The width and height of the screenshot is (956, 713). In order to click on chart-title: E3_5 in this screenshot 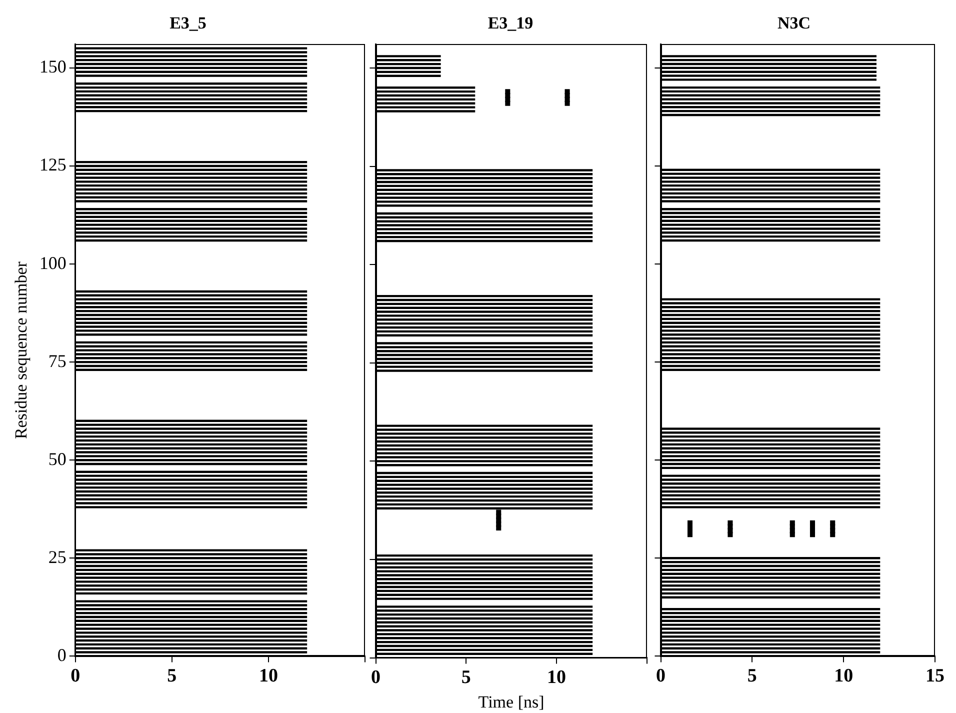, I will do `click(188, 23)`.